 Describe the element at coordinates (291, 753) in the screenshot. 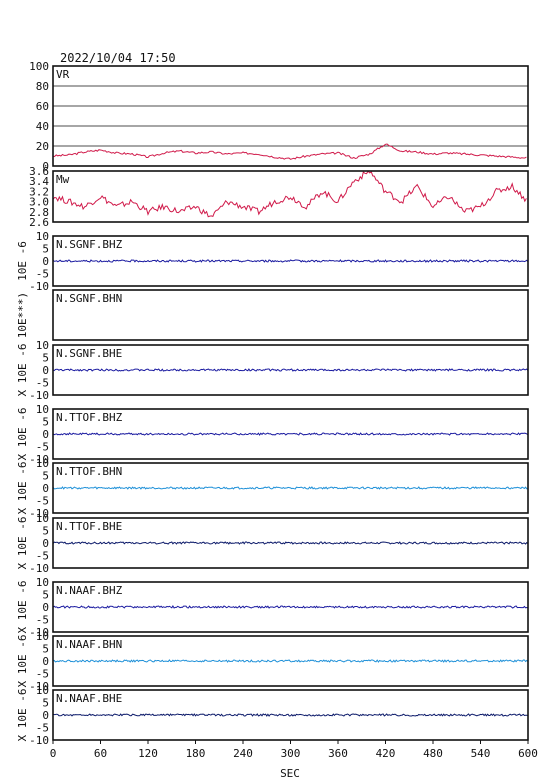

I see `x-tick-label: 300` at that location.